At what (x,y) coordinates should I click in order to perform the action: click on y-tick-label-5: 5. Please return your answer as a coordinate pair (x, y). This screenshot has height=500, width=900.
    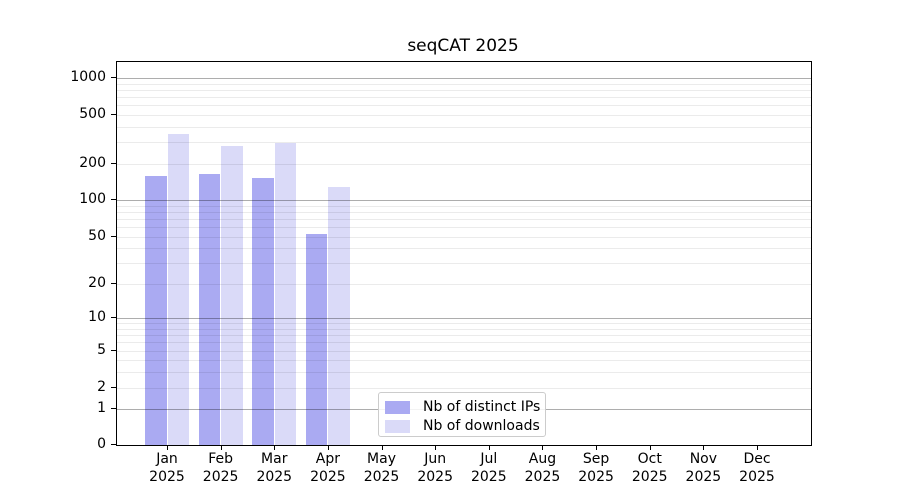
    Looking at the image, I should click on (101, 349).